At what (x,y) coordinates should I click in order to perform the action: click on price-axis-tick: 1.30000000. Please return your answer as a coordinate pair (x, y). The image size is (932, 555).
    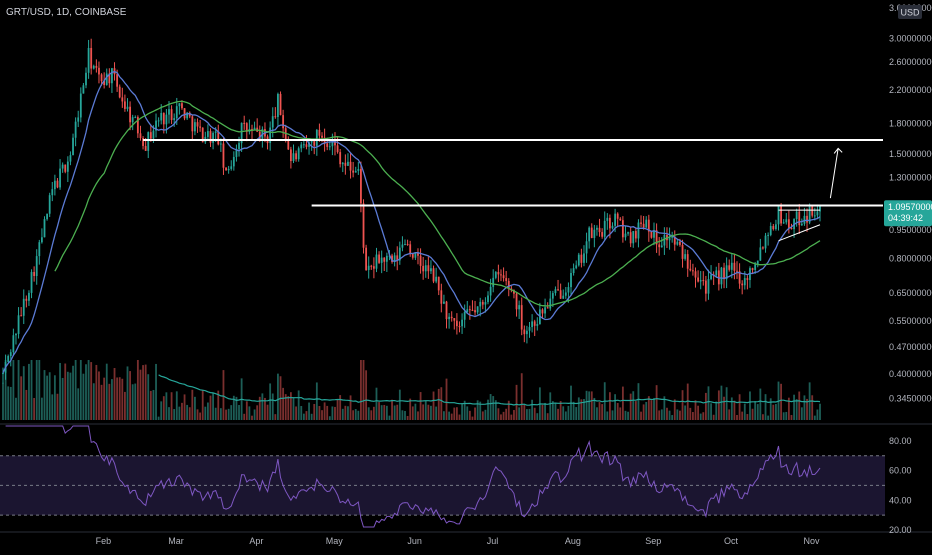
    Looking at the image, I should click on (910, 178).